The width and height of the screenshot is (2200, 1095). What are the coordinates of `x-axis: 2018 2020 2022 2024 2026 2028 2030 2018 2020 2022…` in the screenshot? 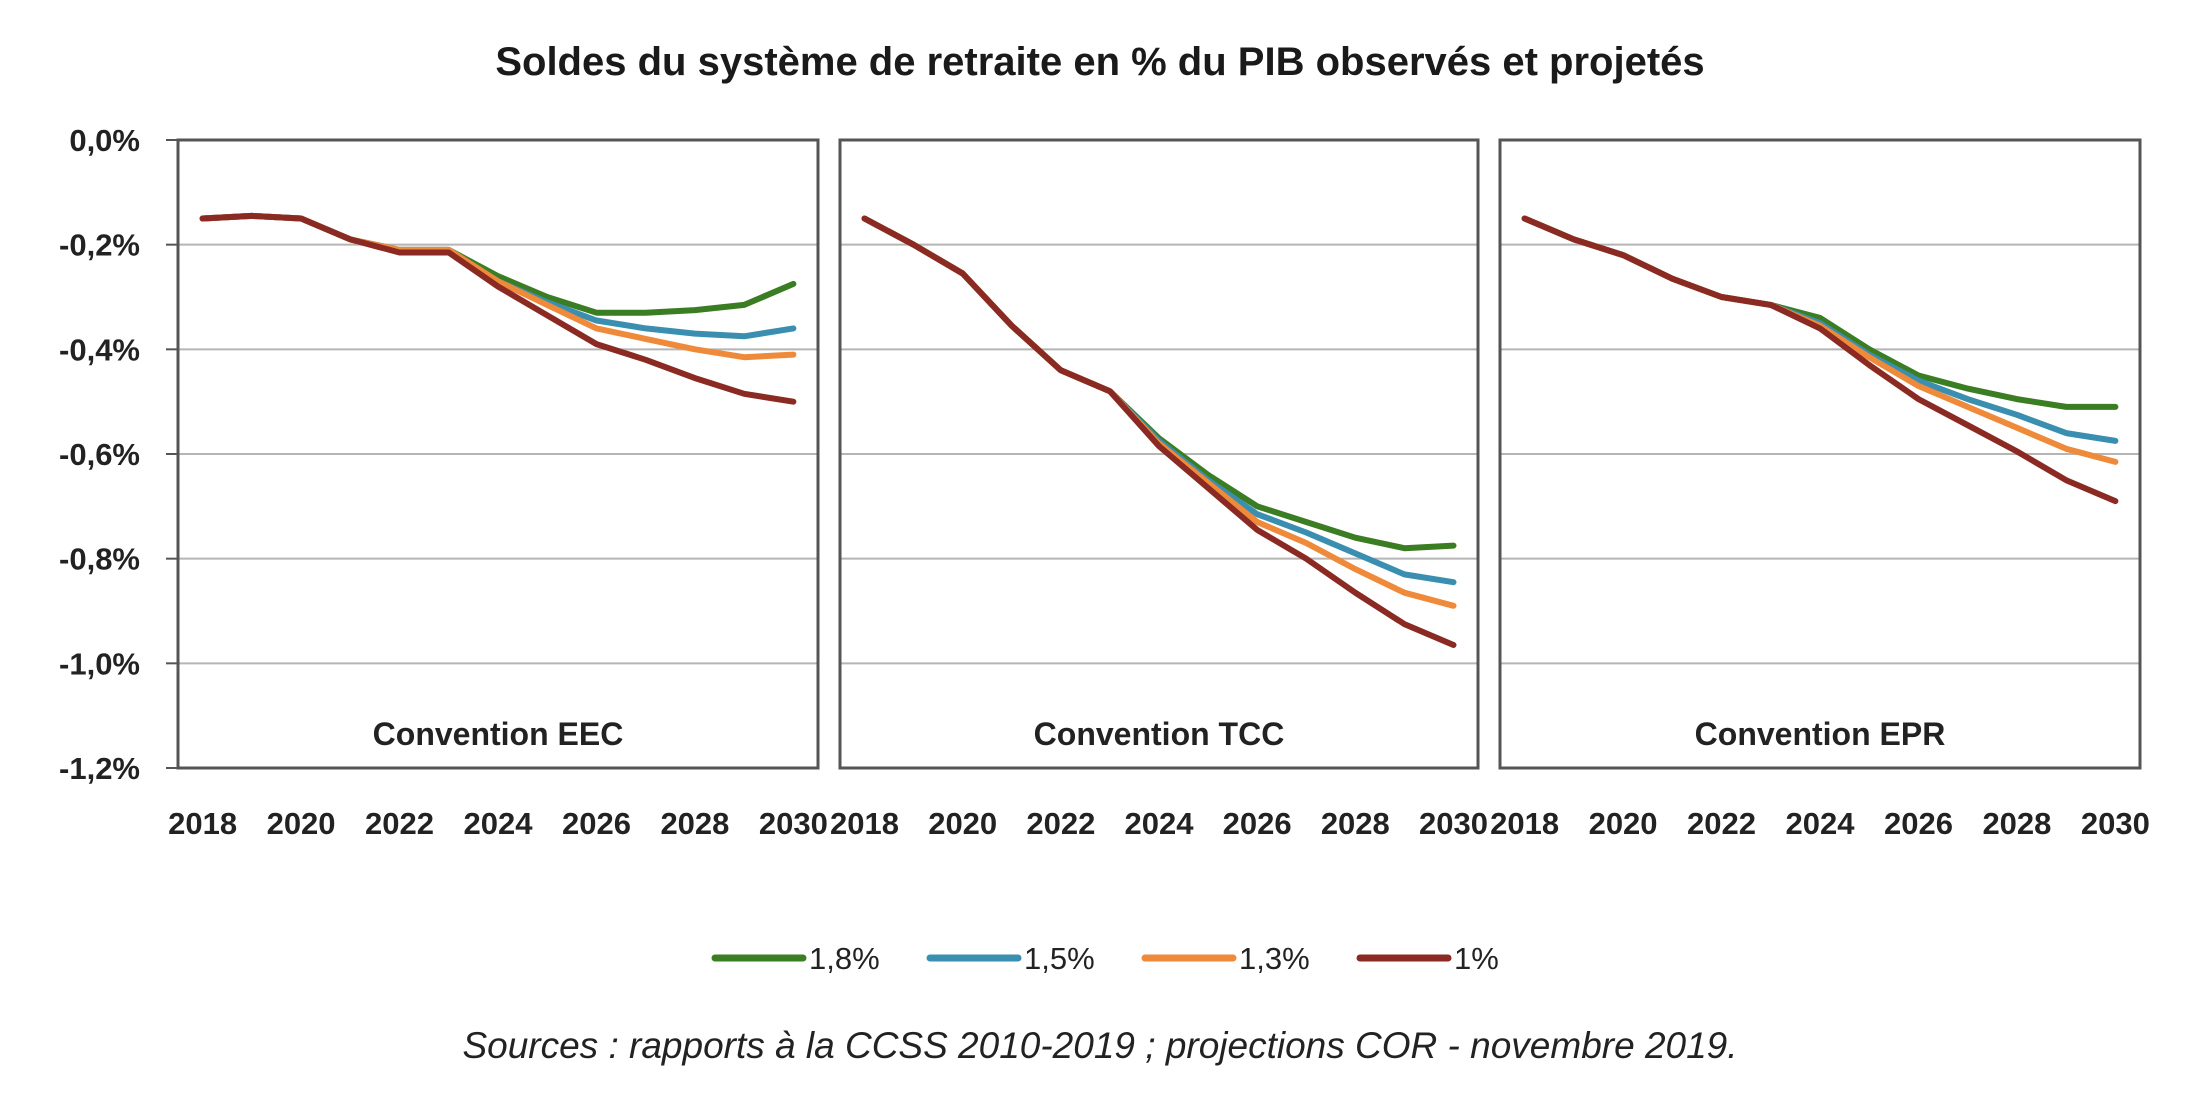 It's located at (1159, 823).